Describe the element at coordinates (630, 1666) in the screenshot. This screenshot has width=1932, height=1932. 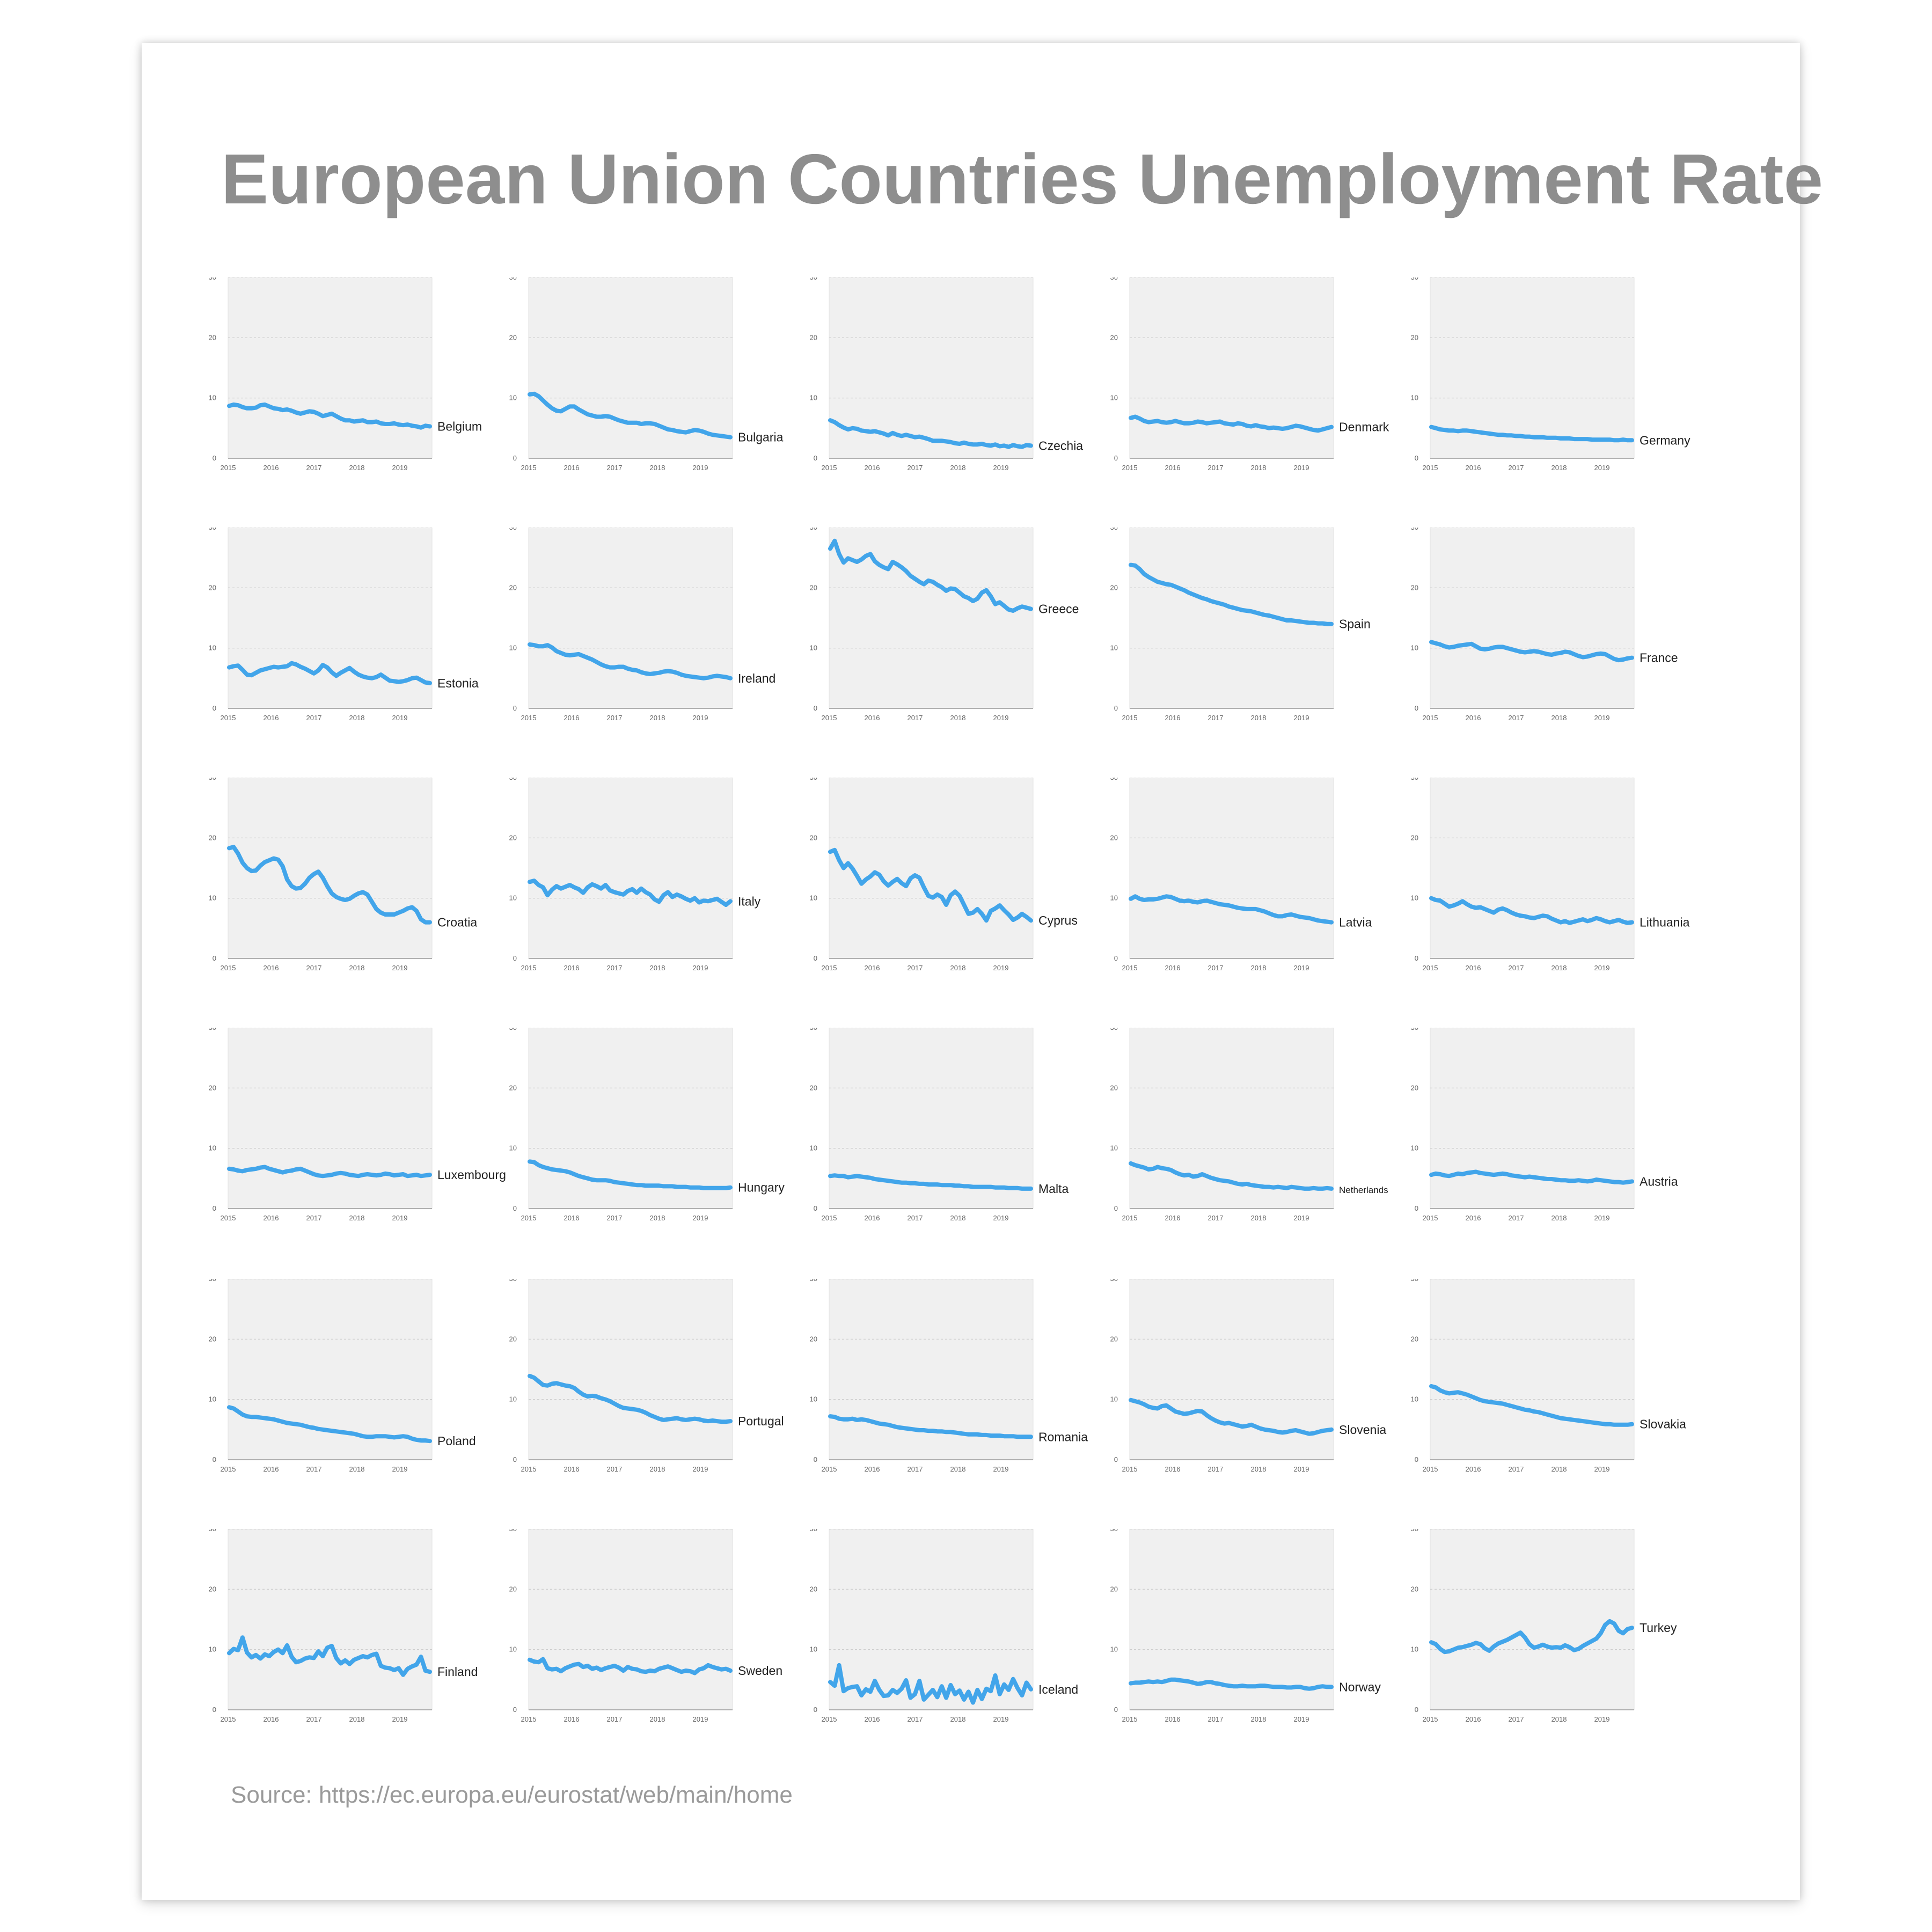
I see `series-line-sweden` at that location.